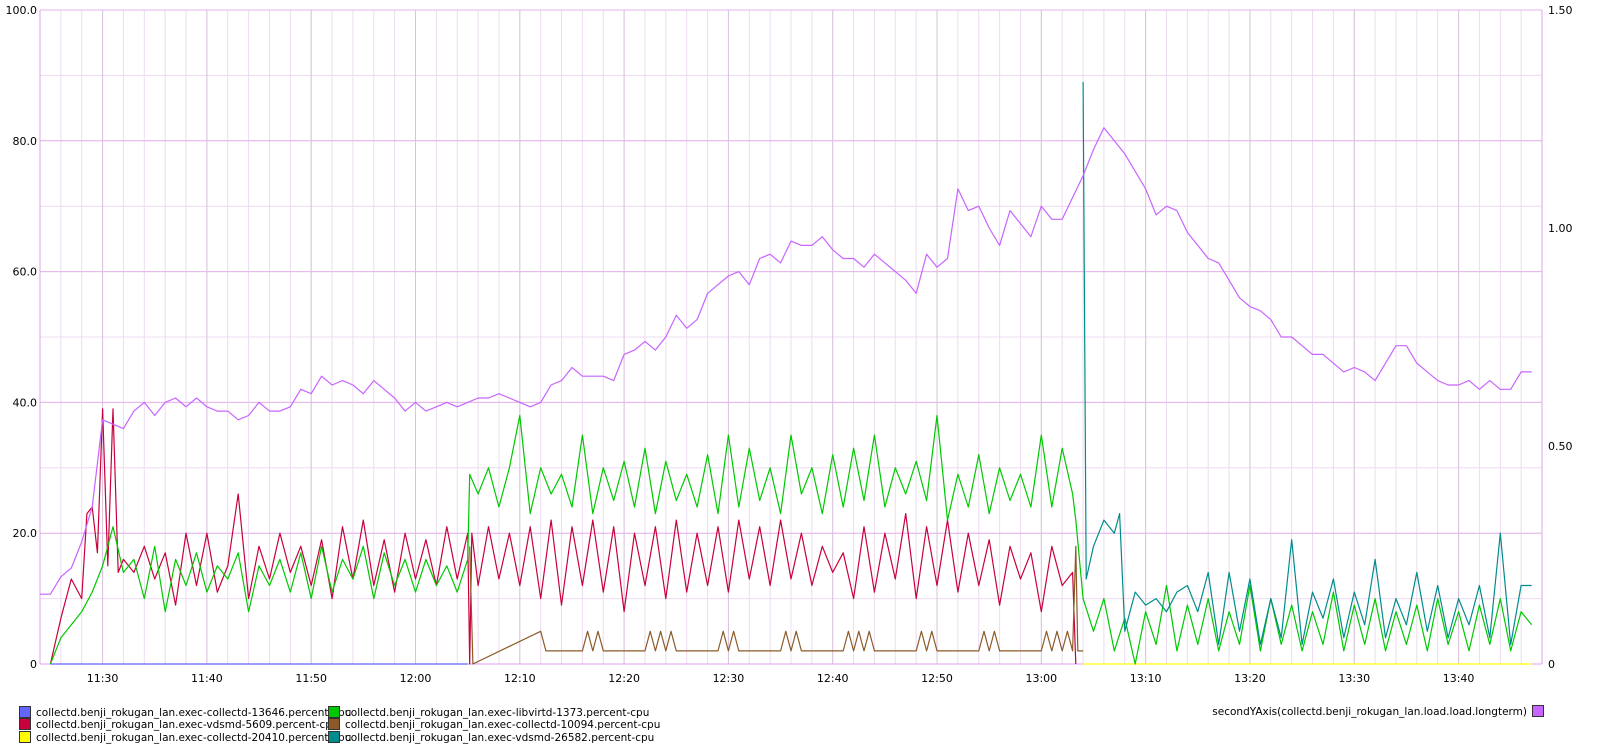 The height and width of the screenshot is (755, 1613). What do you see at coordinates (1146, 678) in the screenshot?
I see `x-tick-label: 13:10` at bounding box center [1146, 678].